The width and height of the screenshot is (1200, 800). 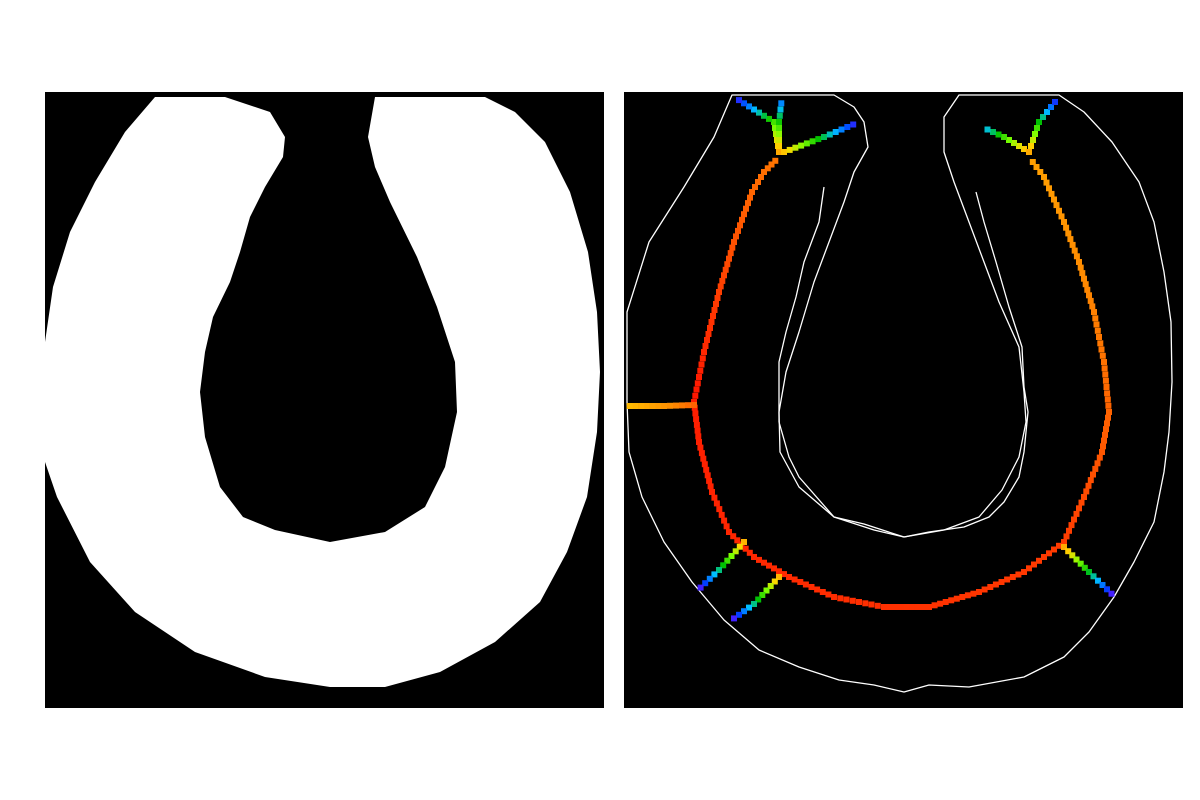 What do you see at coordinates (903, 362) in the screenshot?
I see `inner-hole-contour` at bounding box center [903, 362].